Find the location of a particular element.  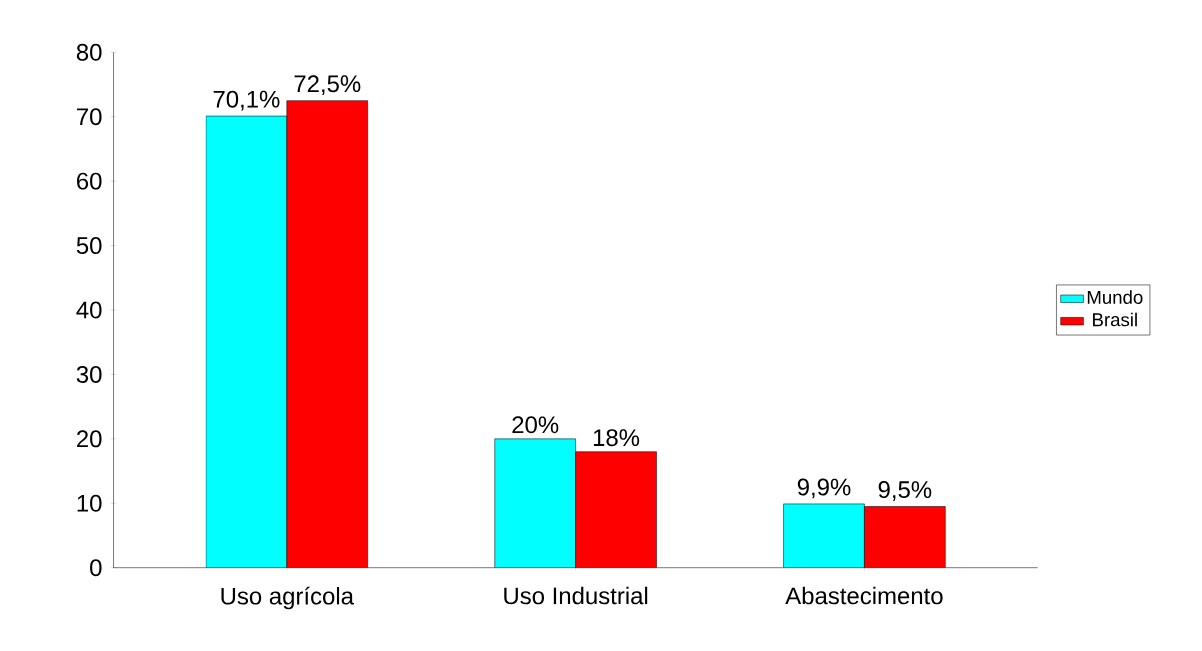

x-tick-label: Uso Industrial is located at coordinates (576, 595).